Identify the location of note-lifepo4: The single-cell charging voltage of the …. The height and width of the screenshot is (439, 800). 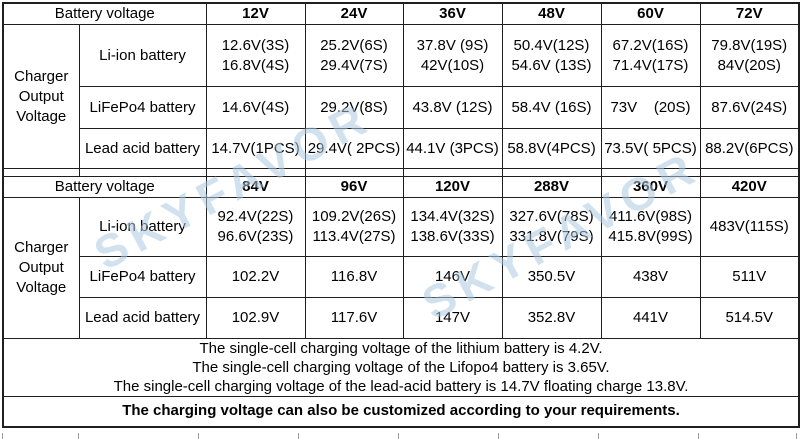
(401, 367).